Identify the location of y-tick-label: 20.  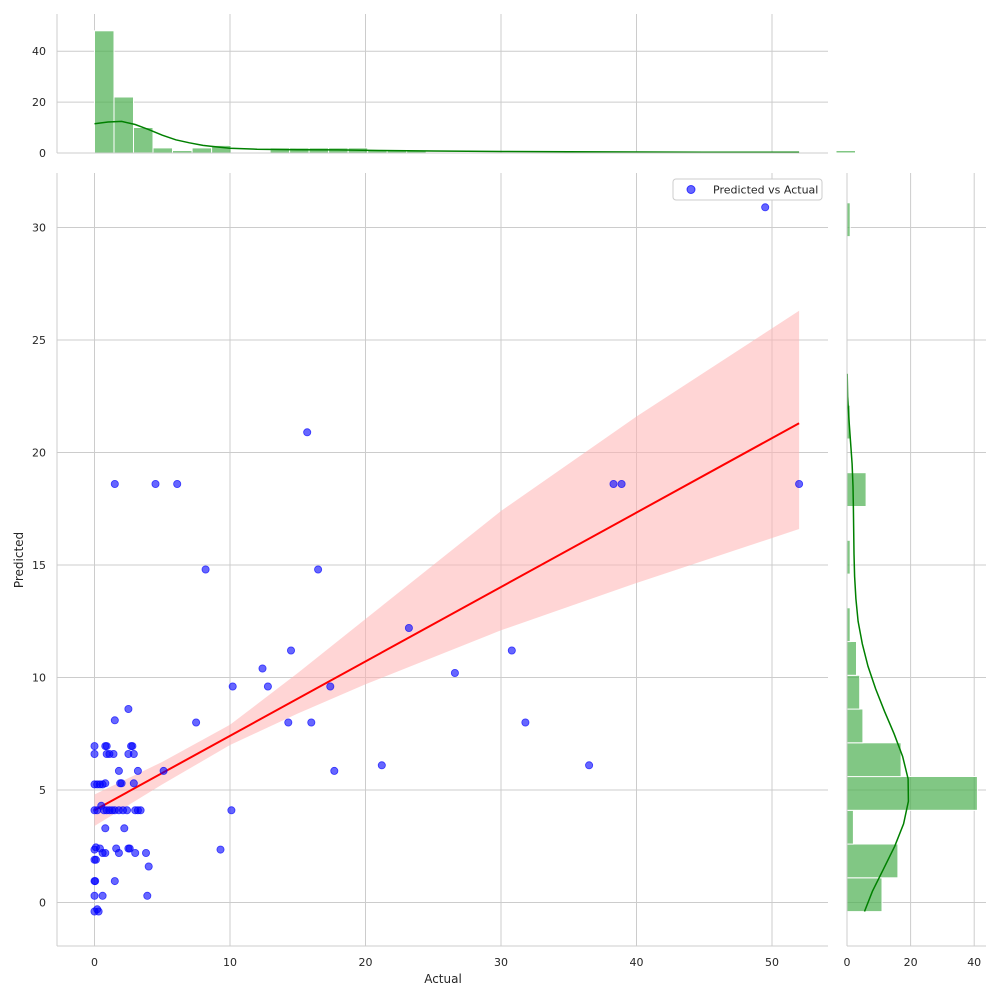
(39, 453).